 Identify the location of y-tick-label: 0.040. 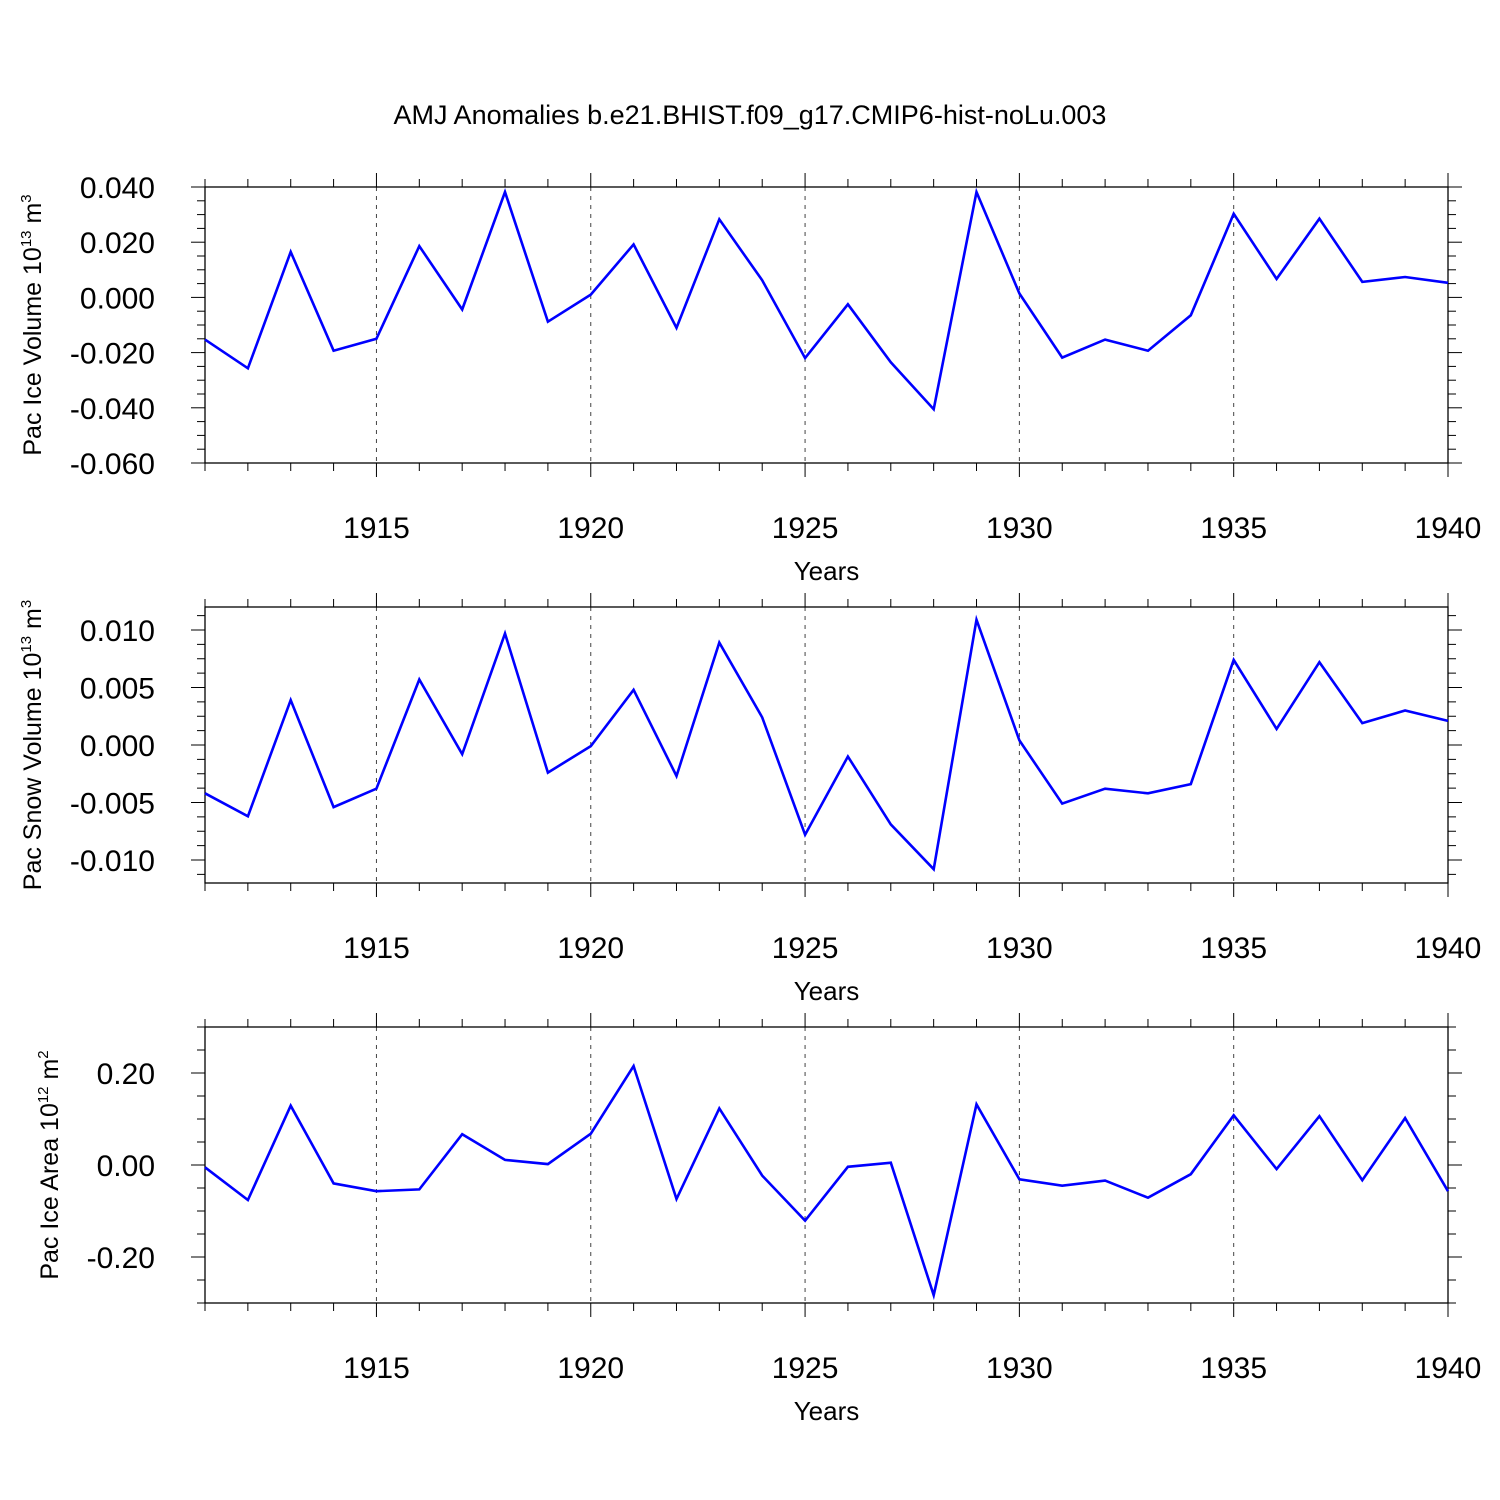
(117, 188).